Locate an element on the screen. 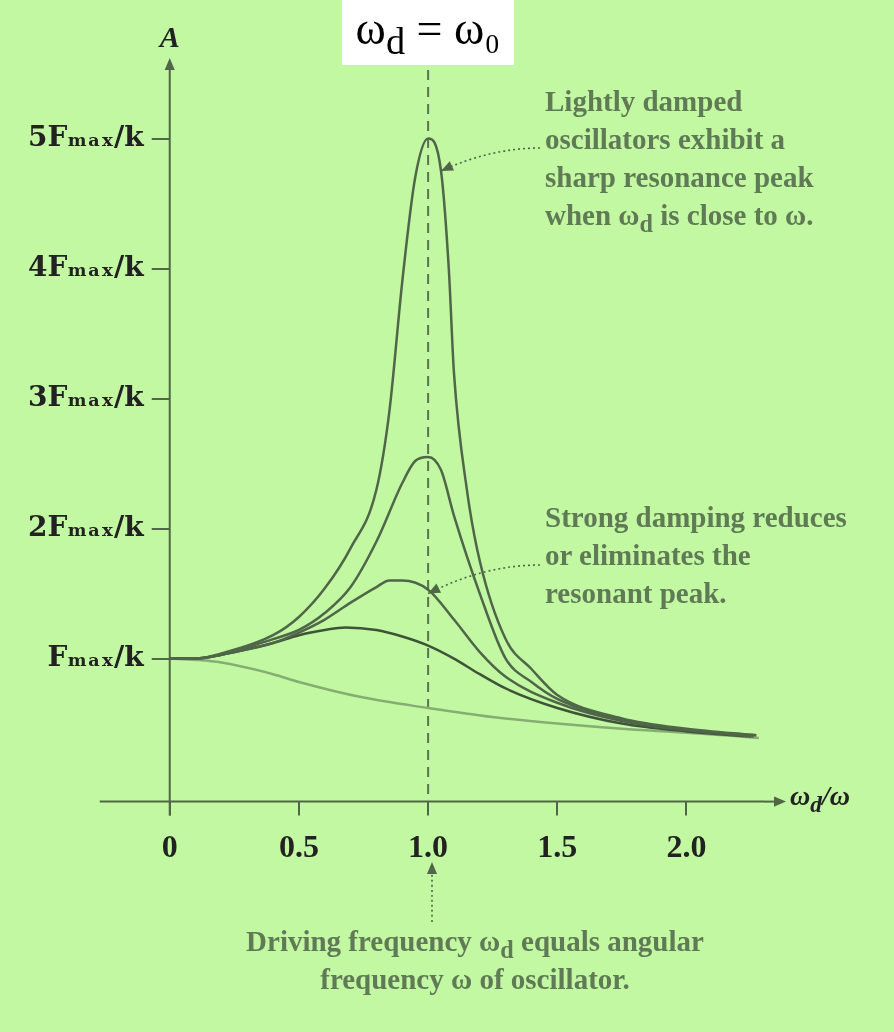 The image size is (894, 1032). y-tick-label: 3Fₘₐₓ/k is located at coordinates (86, 396).